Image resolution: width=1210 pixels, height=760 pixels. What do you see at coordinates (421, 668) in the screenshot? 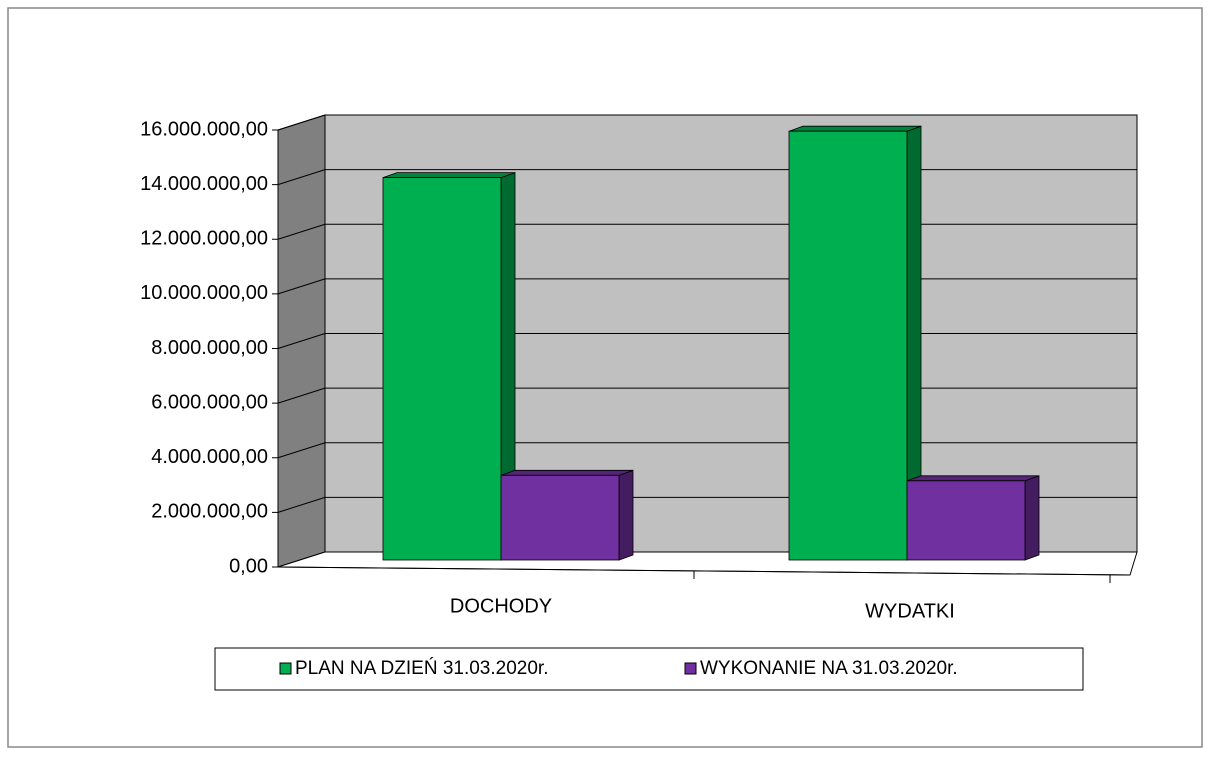
I see `legend-label: PLAN NA DZIEŃ 31.03.2020r.` at bounding box center [421, 668].